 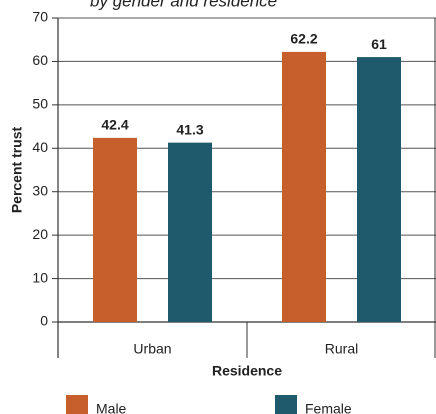 I want to click on value-label: 42.4, so click(x=114, y=125).